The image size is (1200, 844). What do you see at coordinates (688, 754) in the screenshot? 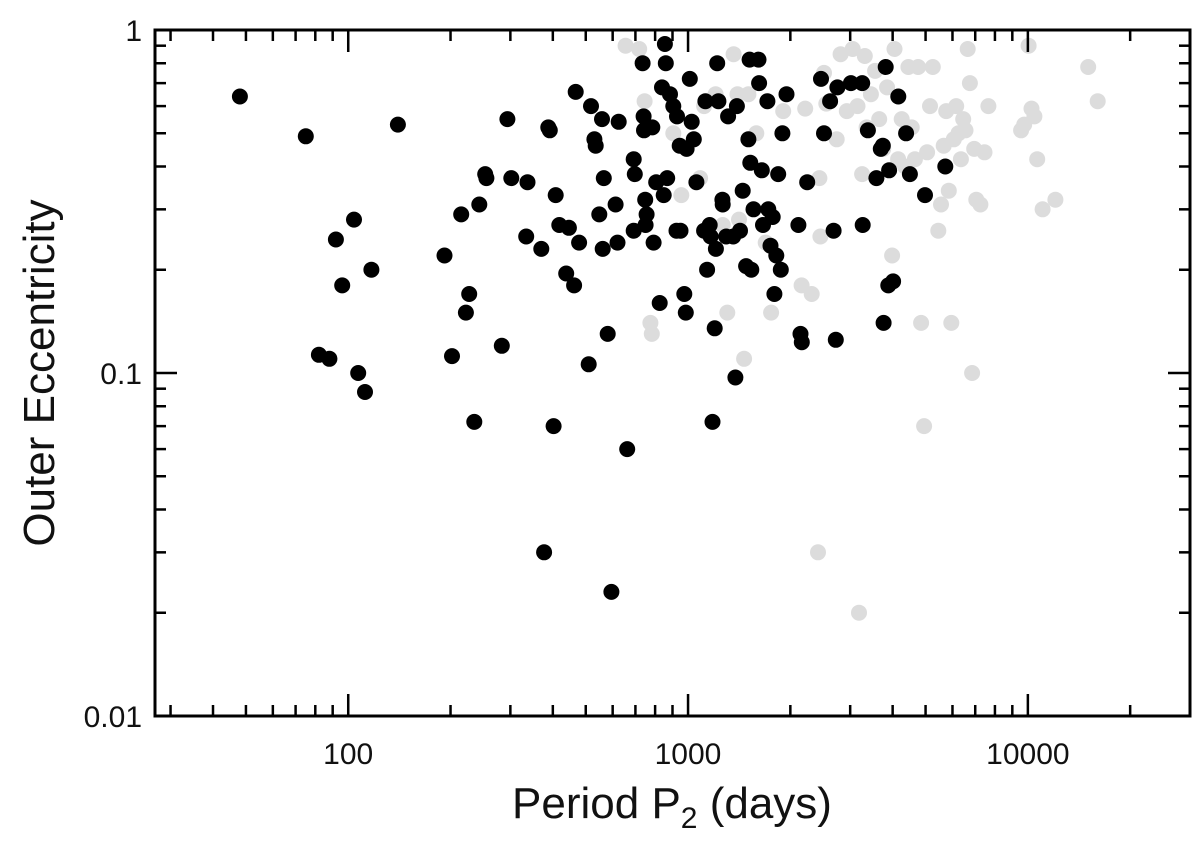
I see `x-tick-label: 1000` at bounding box center [688, 754].